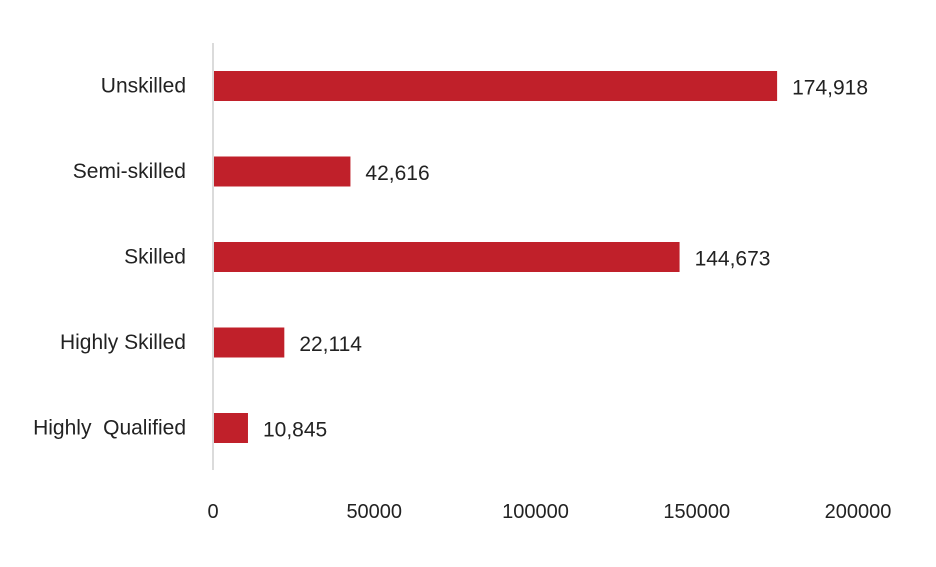 This screenshot has height=567, width=936. I want to click on category-label-1: Semi-skilled, so click(129, 171).